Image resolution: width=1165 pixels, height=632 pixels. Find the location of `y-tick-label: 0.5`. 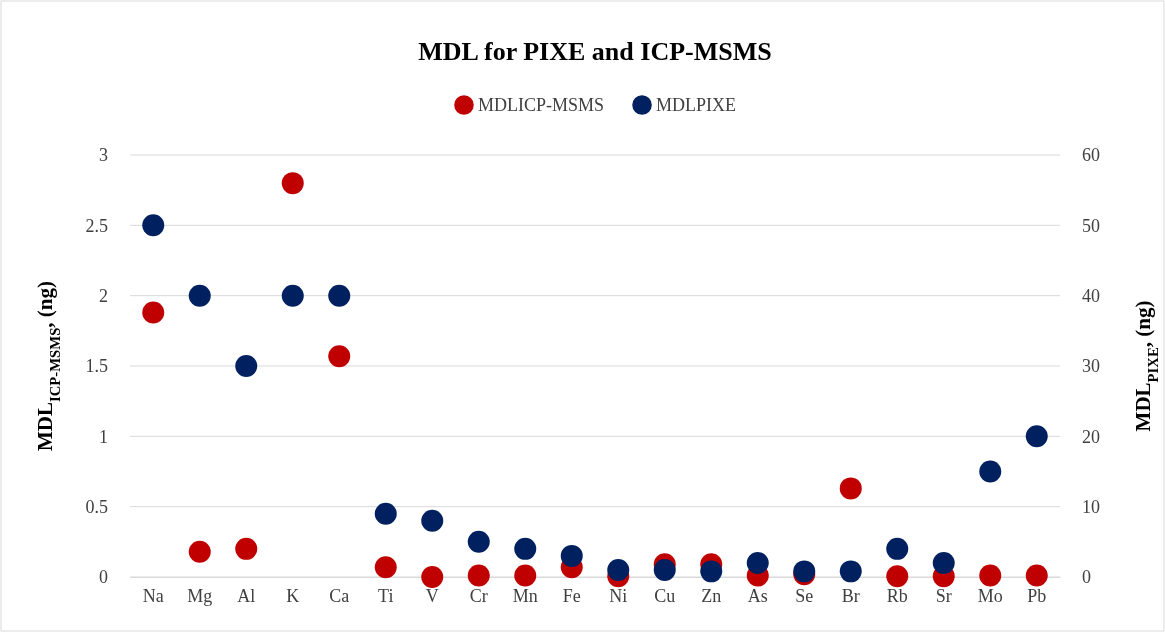

y-tick-label: 0.5 is located at coordinates (96, 506).